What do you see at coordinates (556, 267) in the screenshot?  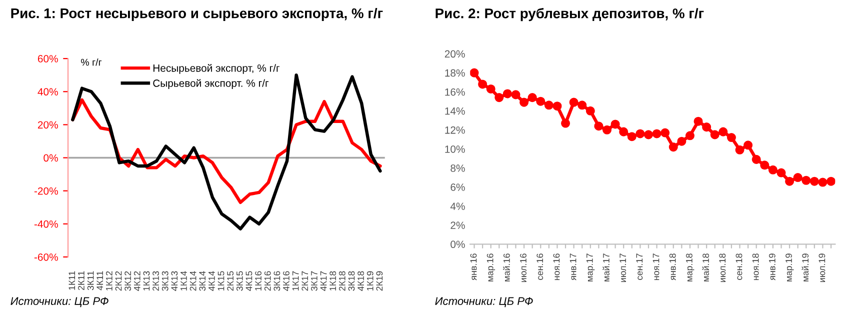 I see `x-tick-label: ноя.16` at bounding box center [556, 267].